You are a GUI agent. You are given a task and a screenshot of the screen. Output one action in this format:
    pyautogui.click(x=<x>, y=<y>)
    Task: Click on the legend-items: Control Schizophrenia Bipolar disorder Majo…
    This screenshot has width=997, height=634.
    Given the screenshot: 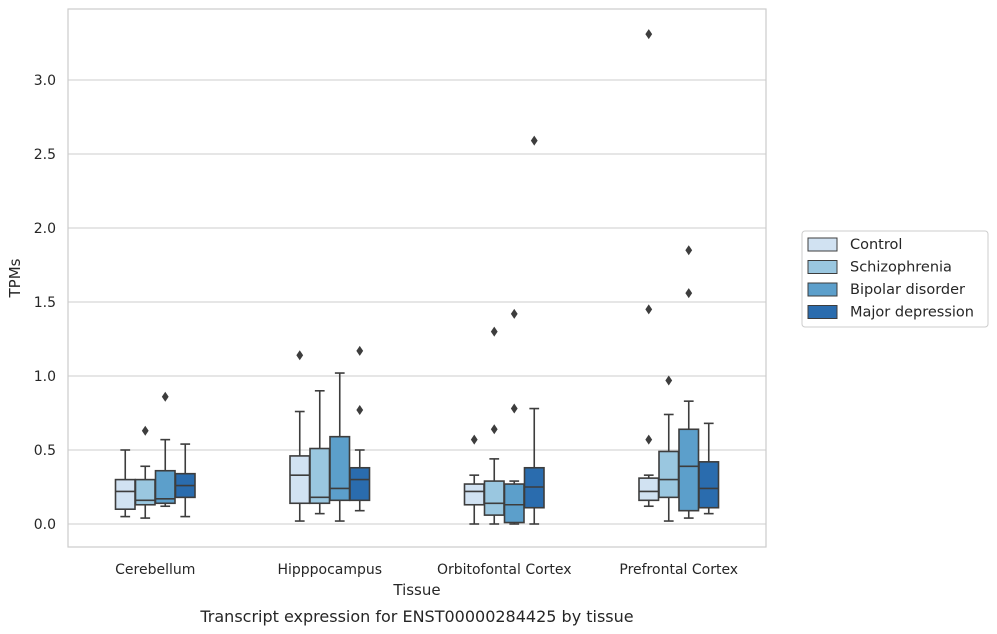 What is the action you would take?
    pyautogui.click(x=890, y=279)
    